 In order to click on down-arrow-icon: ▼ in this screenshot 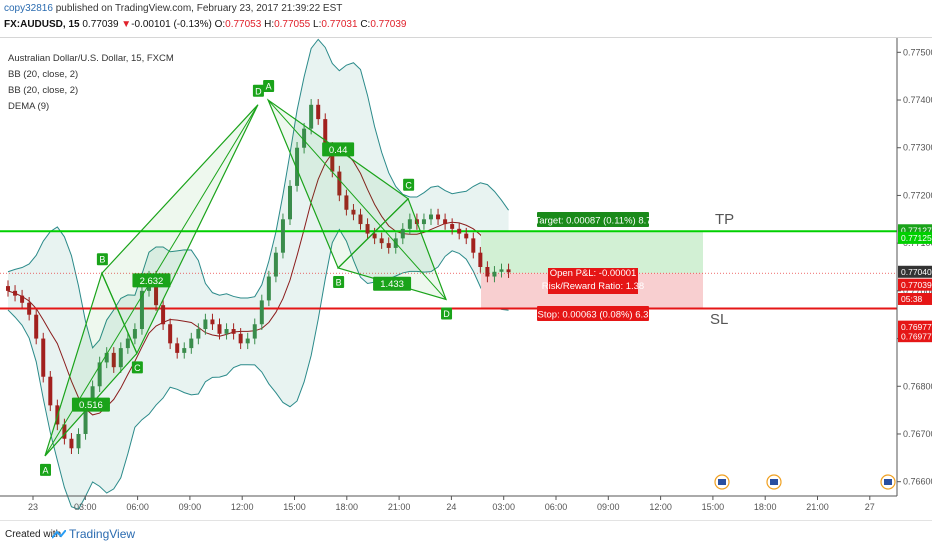, I will do `click(126, 24)`.